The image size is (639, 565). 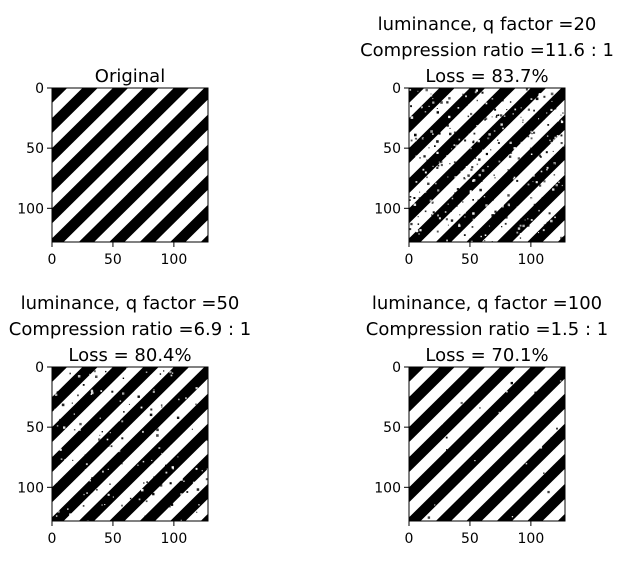 What do you see at coordinates (130, 329) in the screenshot?
I see `subplot-title-line: Compression ratio =6.9 : 1` at bounding box center [130, 329].